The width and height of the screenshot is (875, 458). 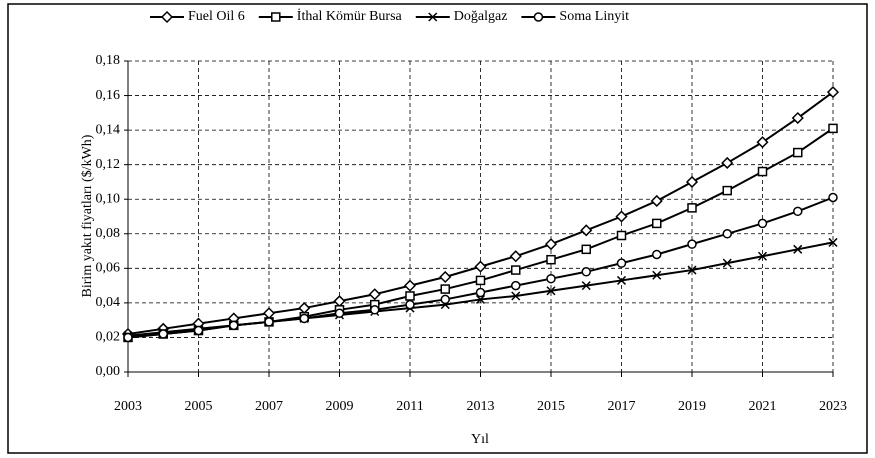 What do you see at coordinates (108, 337) in the screenshot?
I see `y-tick-label: 0,02` at bounding box center [108, 337].